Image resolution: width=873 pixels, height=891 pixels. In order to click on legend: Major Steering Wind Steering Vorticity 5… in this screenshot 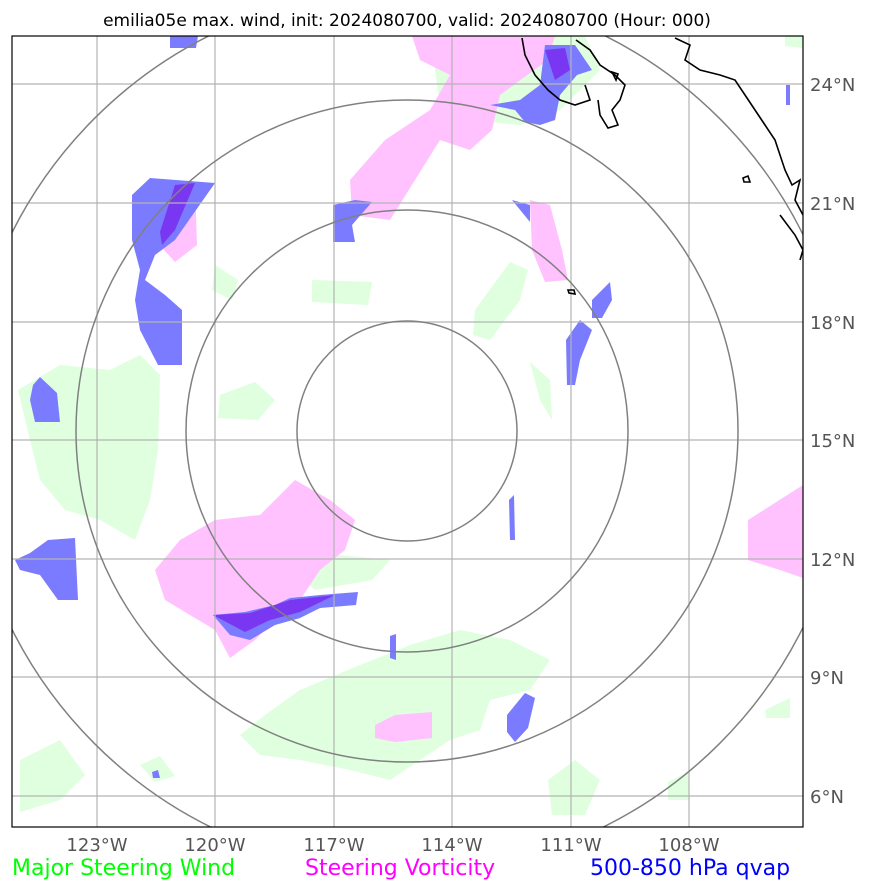, I will do `click(401, 868)`.